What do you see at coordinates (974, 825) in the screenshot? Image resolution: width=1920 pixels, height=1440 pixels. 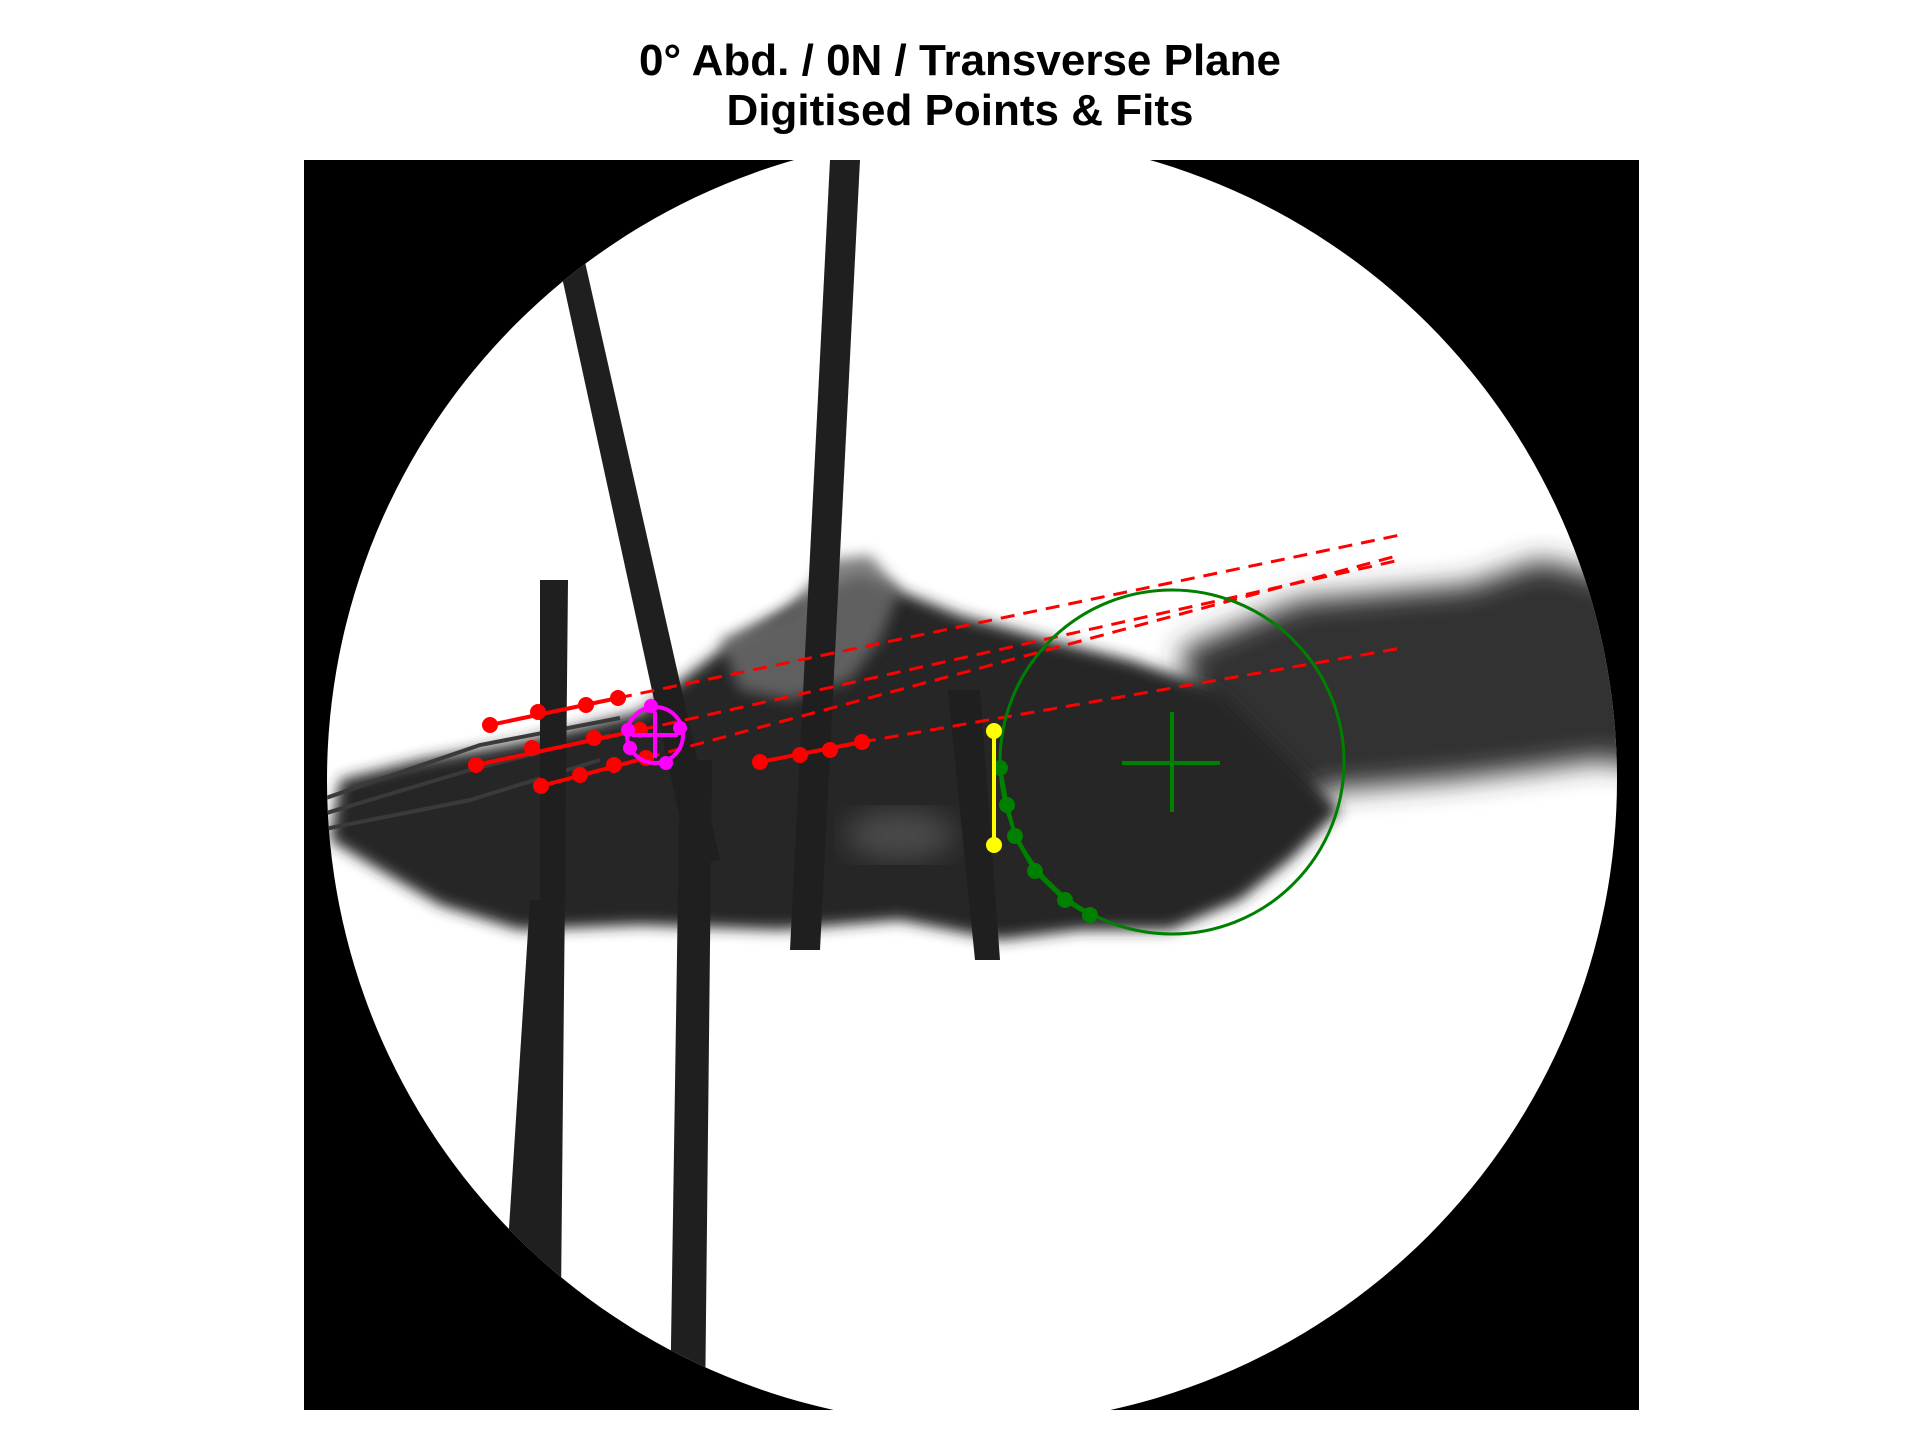 I see `rod-right-short` at bounding box center [974, 825].